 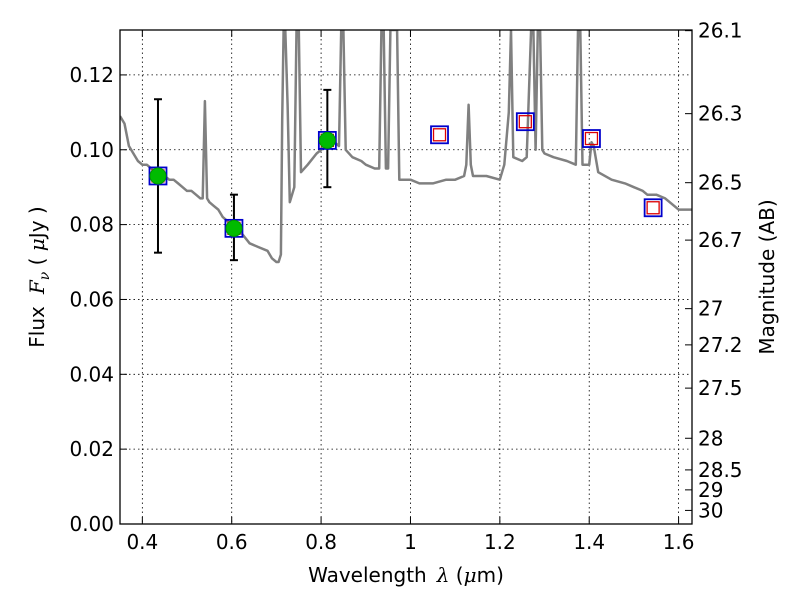 What do you see at coordinates (720, 388) in the screenshot?
I see `magnitude-tick-label: 27.5` at bounding box center [720, 388].